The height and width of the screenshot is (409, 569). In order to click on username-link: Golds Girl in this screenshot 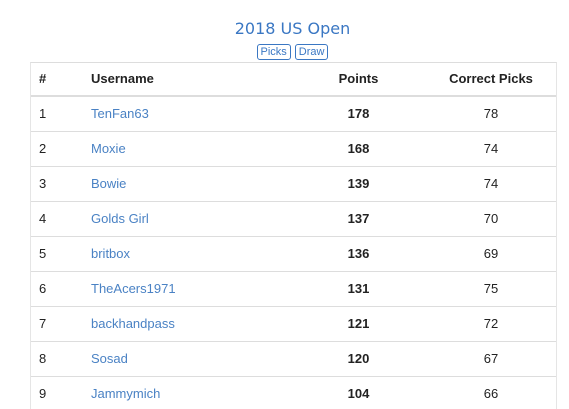, I will do `click(120, 218)`.